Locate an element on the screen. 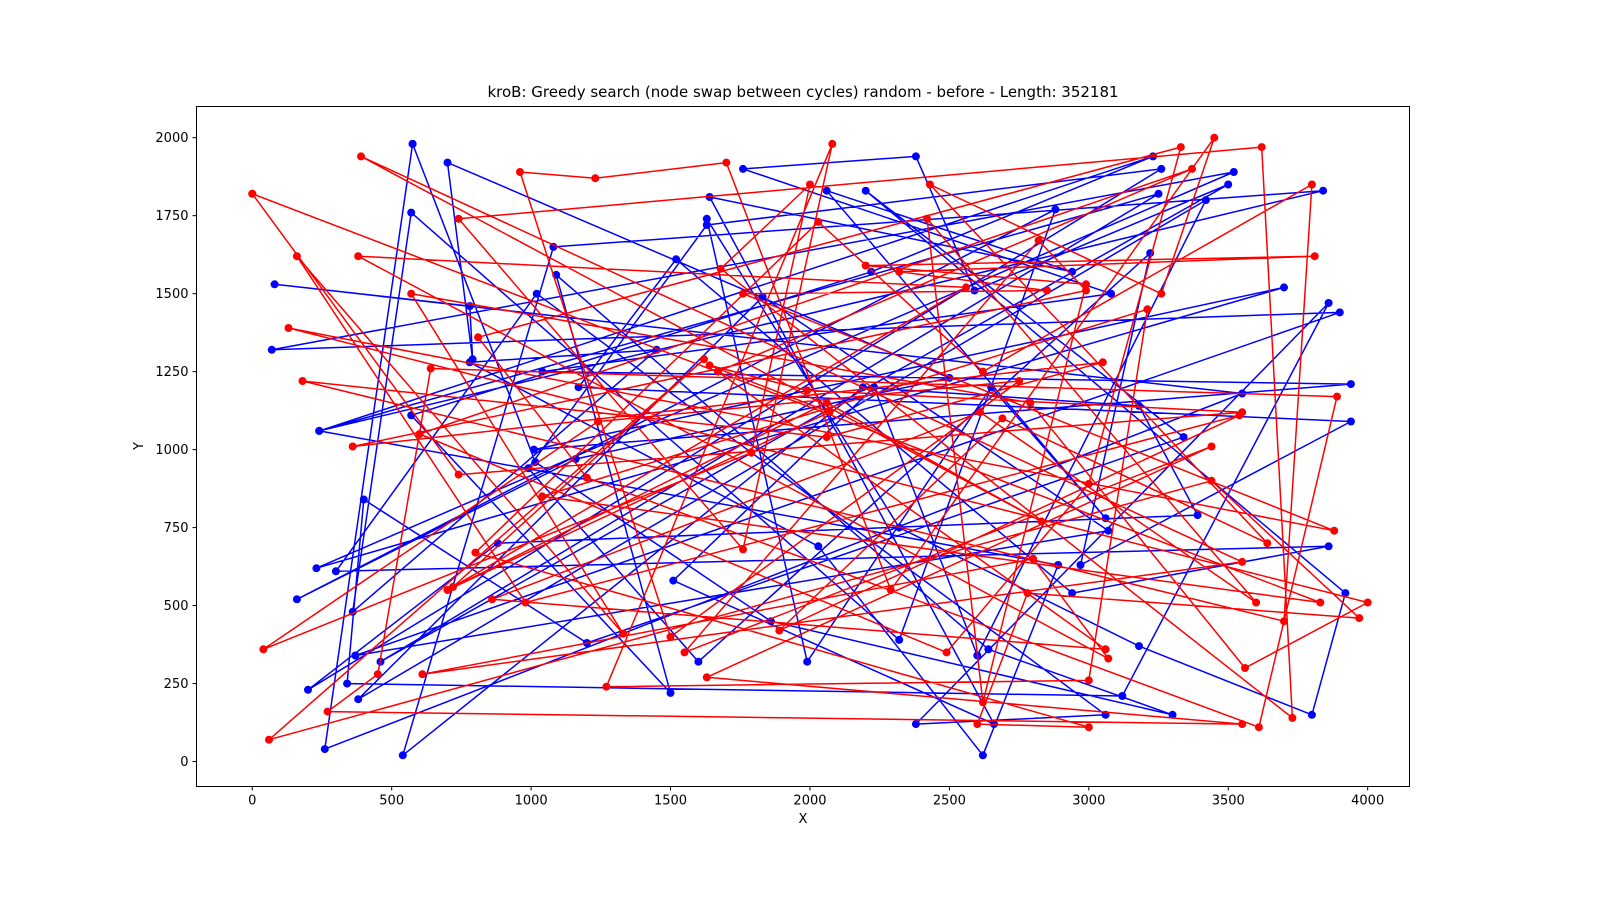 This screenshot has width=1600, height=900. y-axis-label: Y is located at coordinates (139, 446).